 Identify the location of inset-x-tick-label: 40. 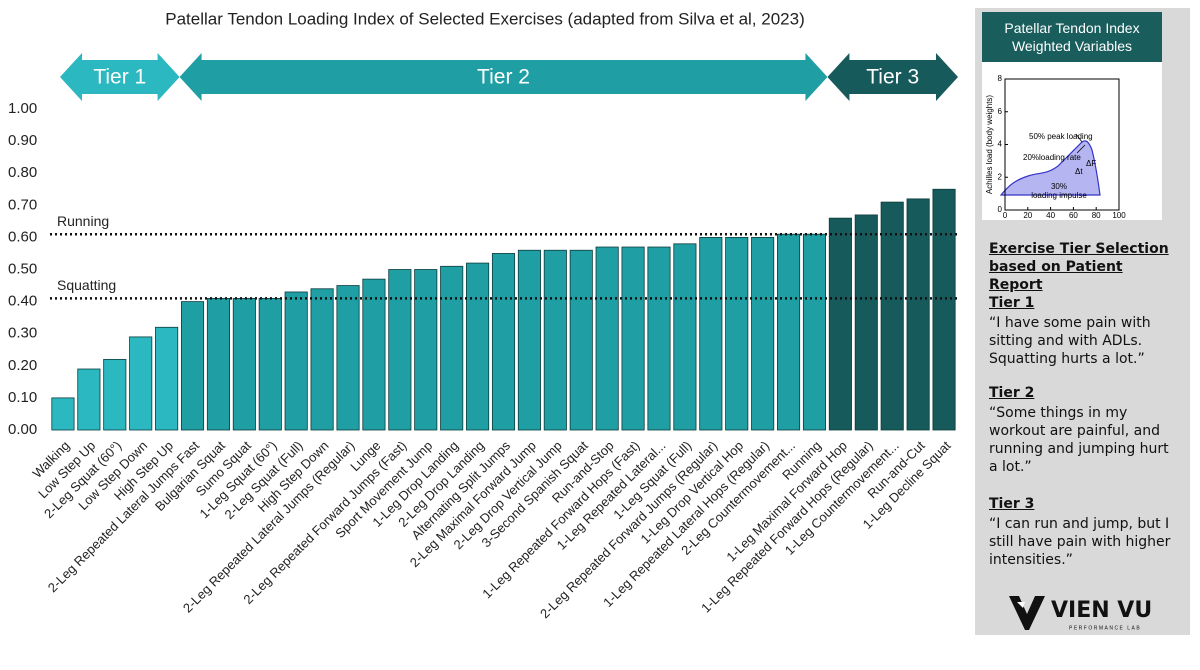
(1050, 215).